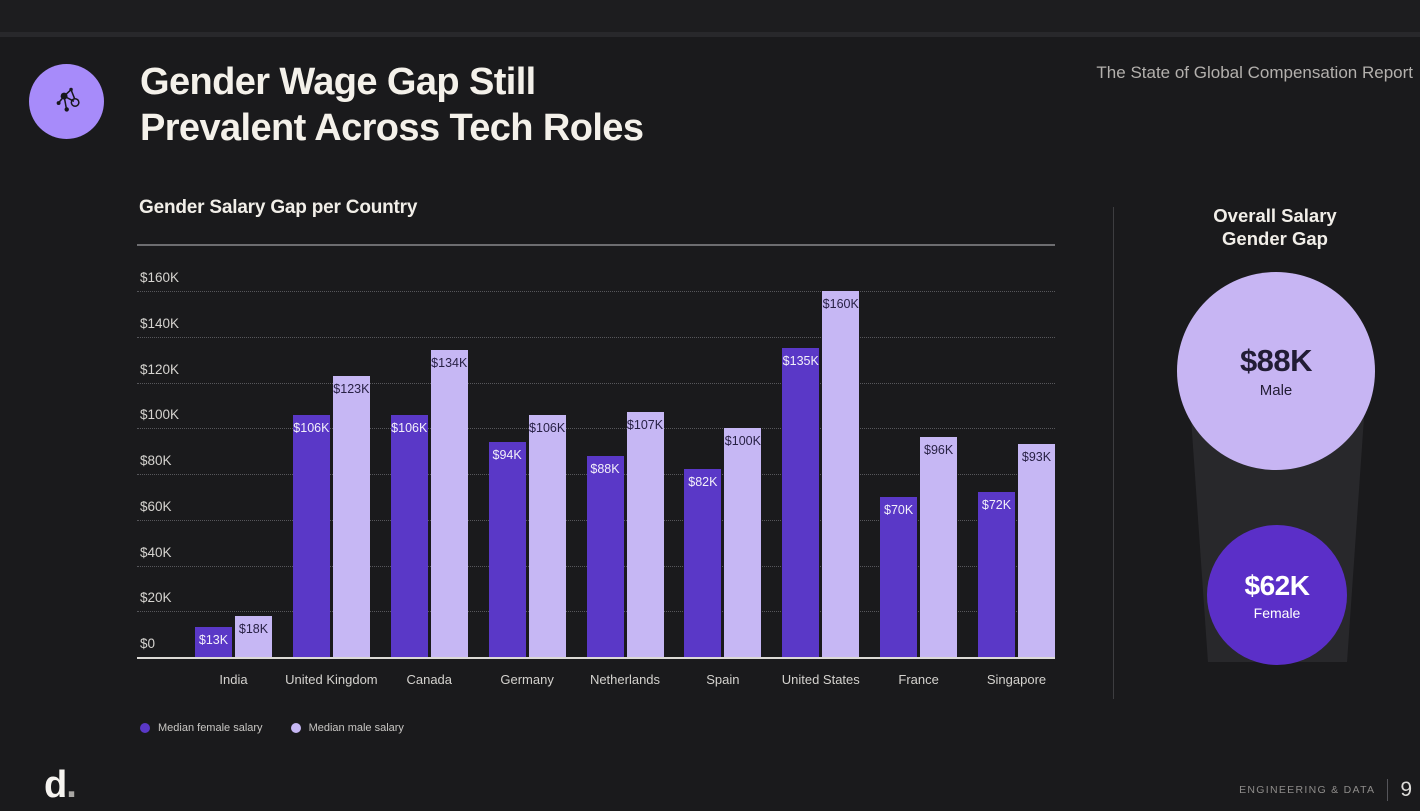 The image size is (1420, 811). What do you see at coordinates (160, 323) in the screenshot?
I see `y-tick-label: $140K` at bounding box center [160, 323].